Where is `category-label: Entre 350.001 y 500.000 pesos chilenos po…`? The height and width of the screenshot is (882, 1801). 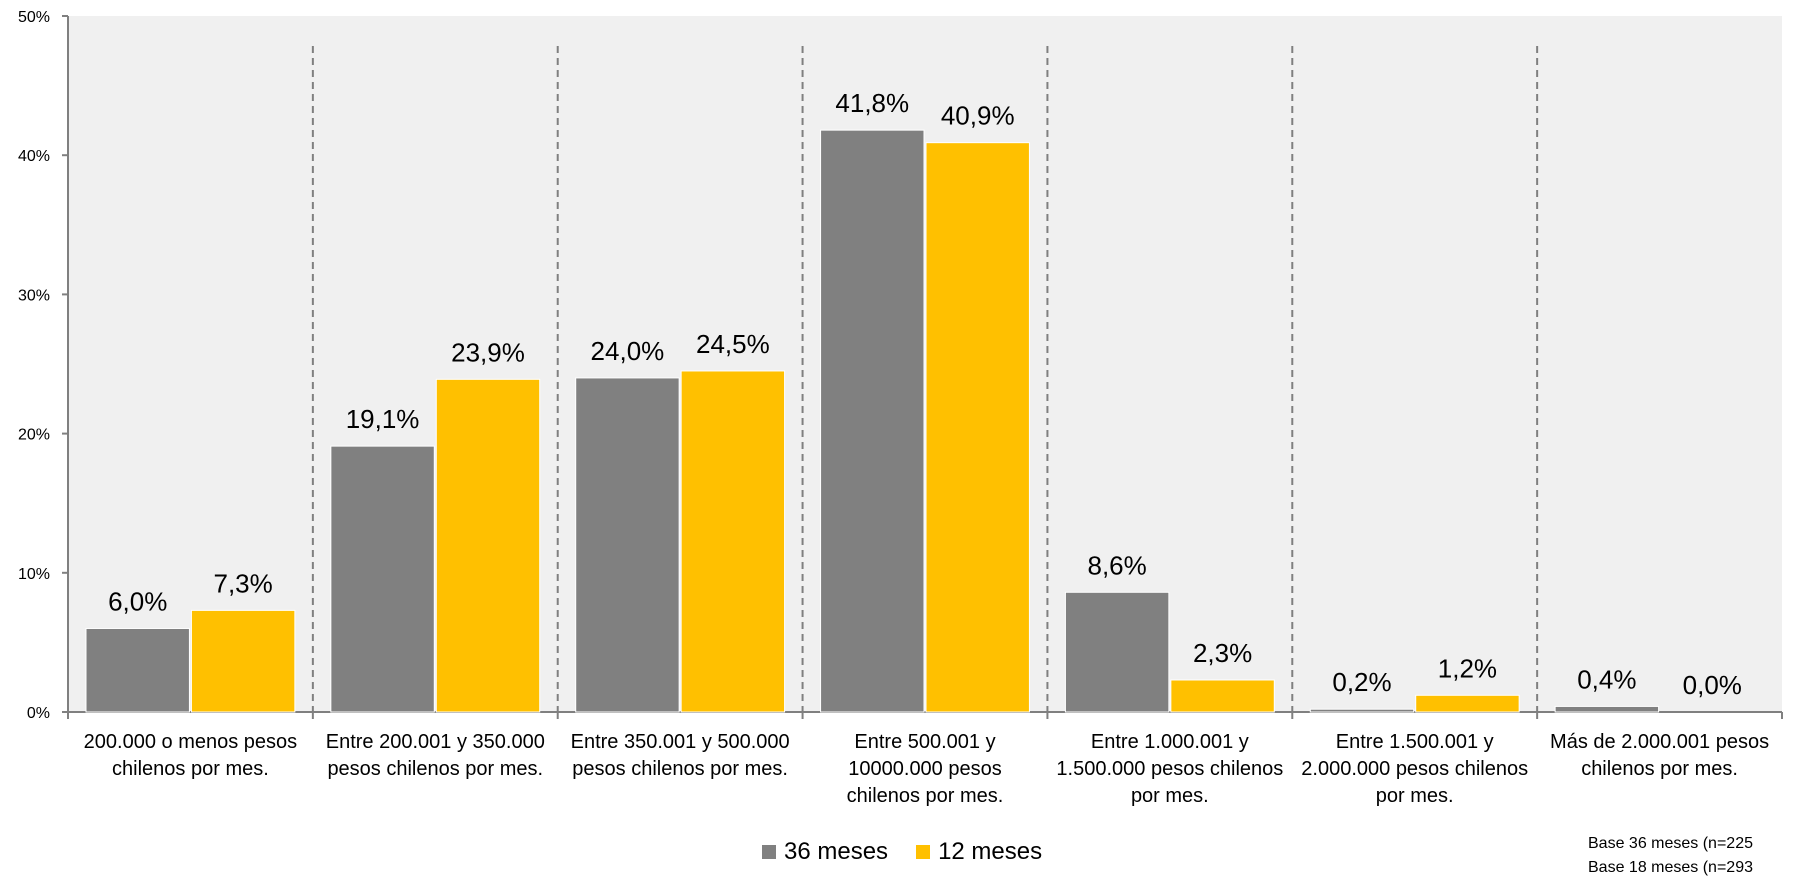 category-label: Entre 350.001 y 500.000 pesos chilenos po… is located at coordinates (680, 755).